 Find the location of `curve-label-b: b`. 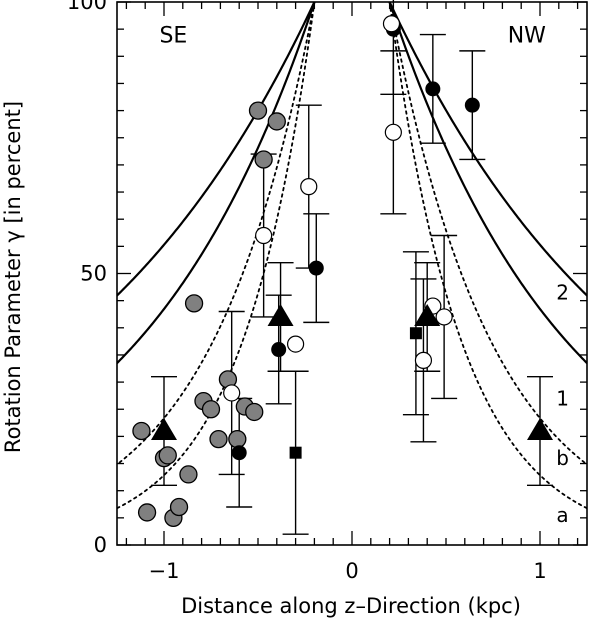

curve-label-b: b is located at coordinates (562, 458).